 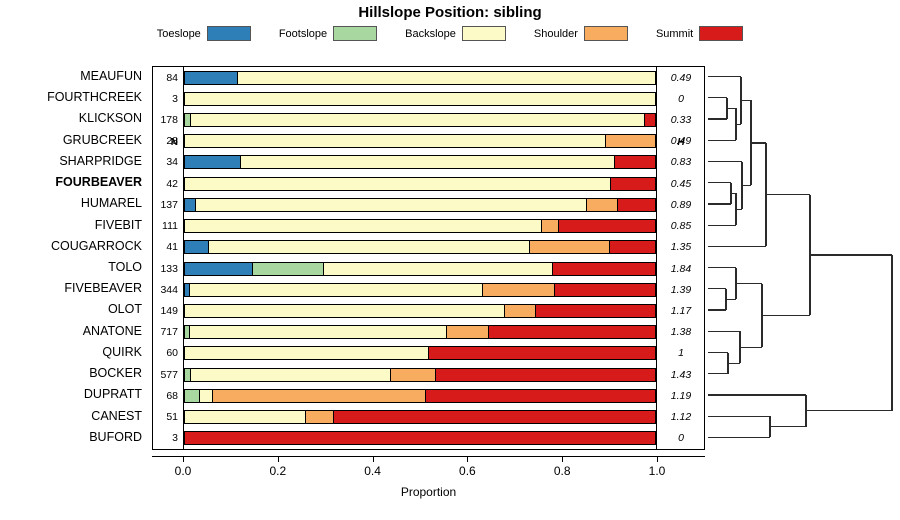 What do you see at coordinates (681, 183) in the screenshot?
I see `h-value: 0.45` at bounding box center [681, 183].